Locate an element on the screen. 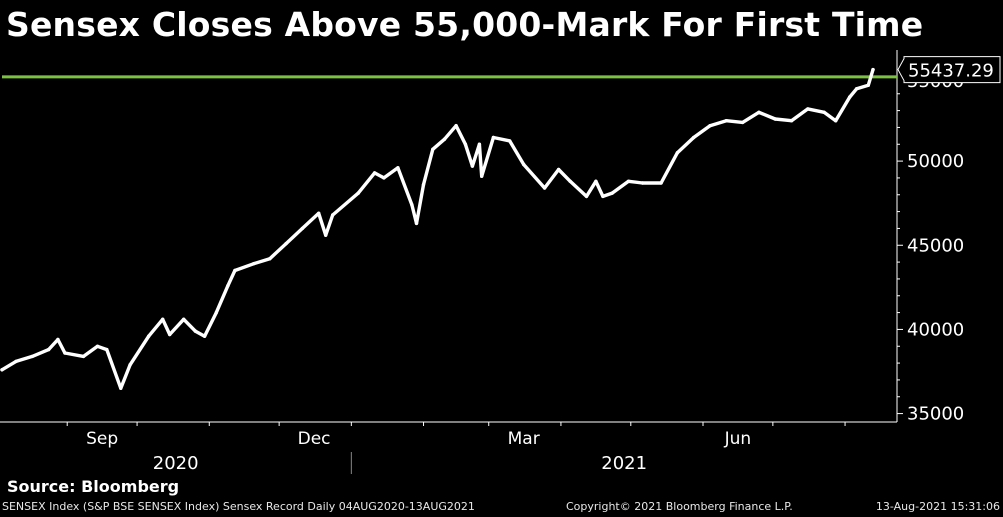  last-value-label: 55437.29 is located at coordinates (951, 71).